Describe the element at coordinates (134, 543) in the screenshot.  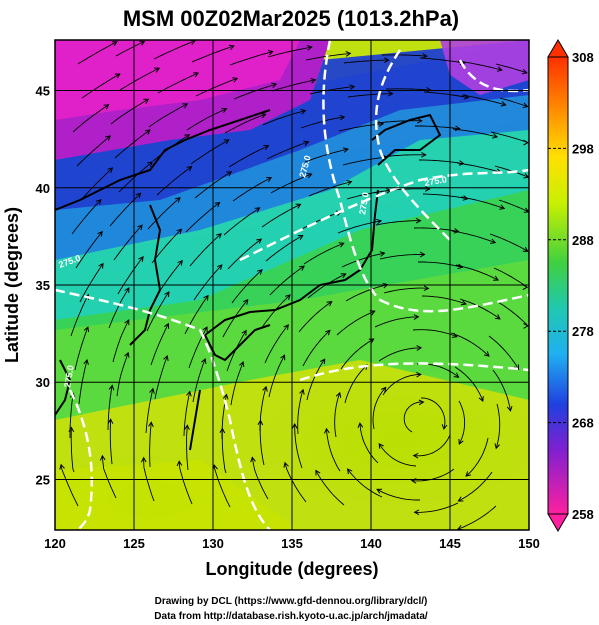
I see `x-tick-label: 125` at that location.